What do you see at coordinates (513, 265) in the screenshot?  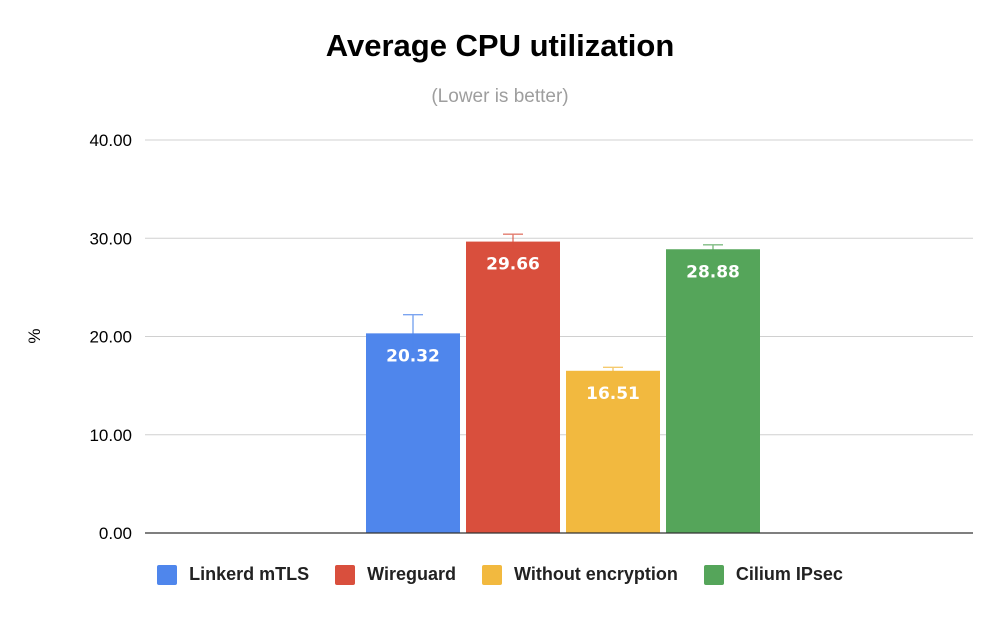 I see `data-label-wireguard: 29.66` at bounding box center [513, 265].